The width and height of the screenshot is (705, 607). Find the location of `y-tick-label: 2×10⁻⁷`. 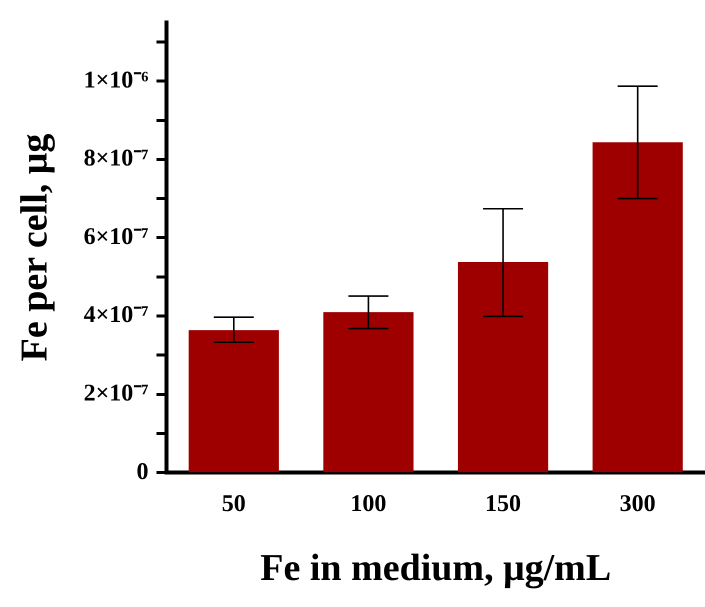

y-tick-label: 2×10⁻⁷ is located at coordinates (116, 393).